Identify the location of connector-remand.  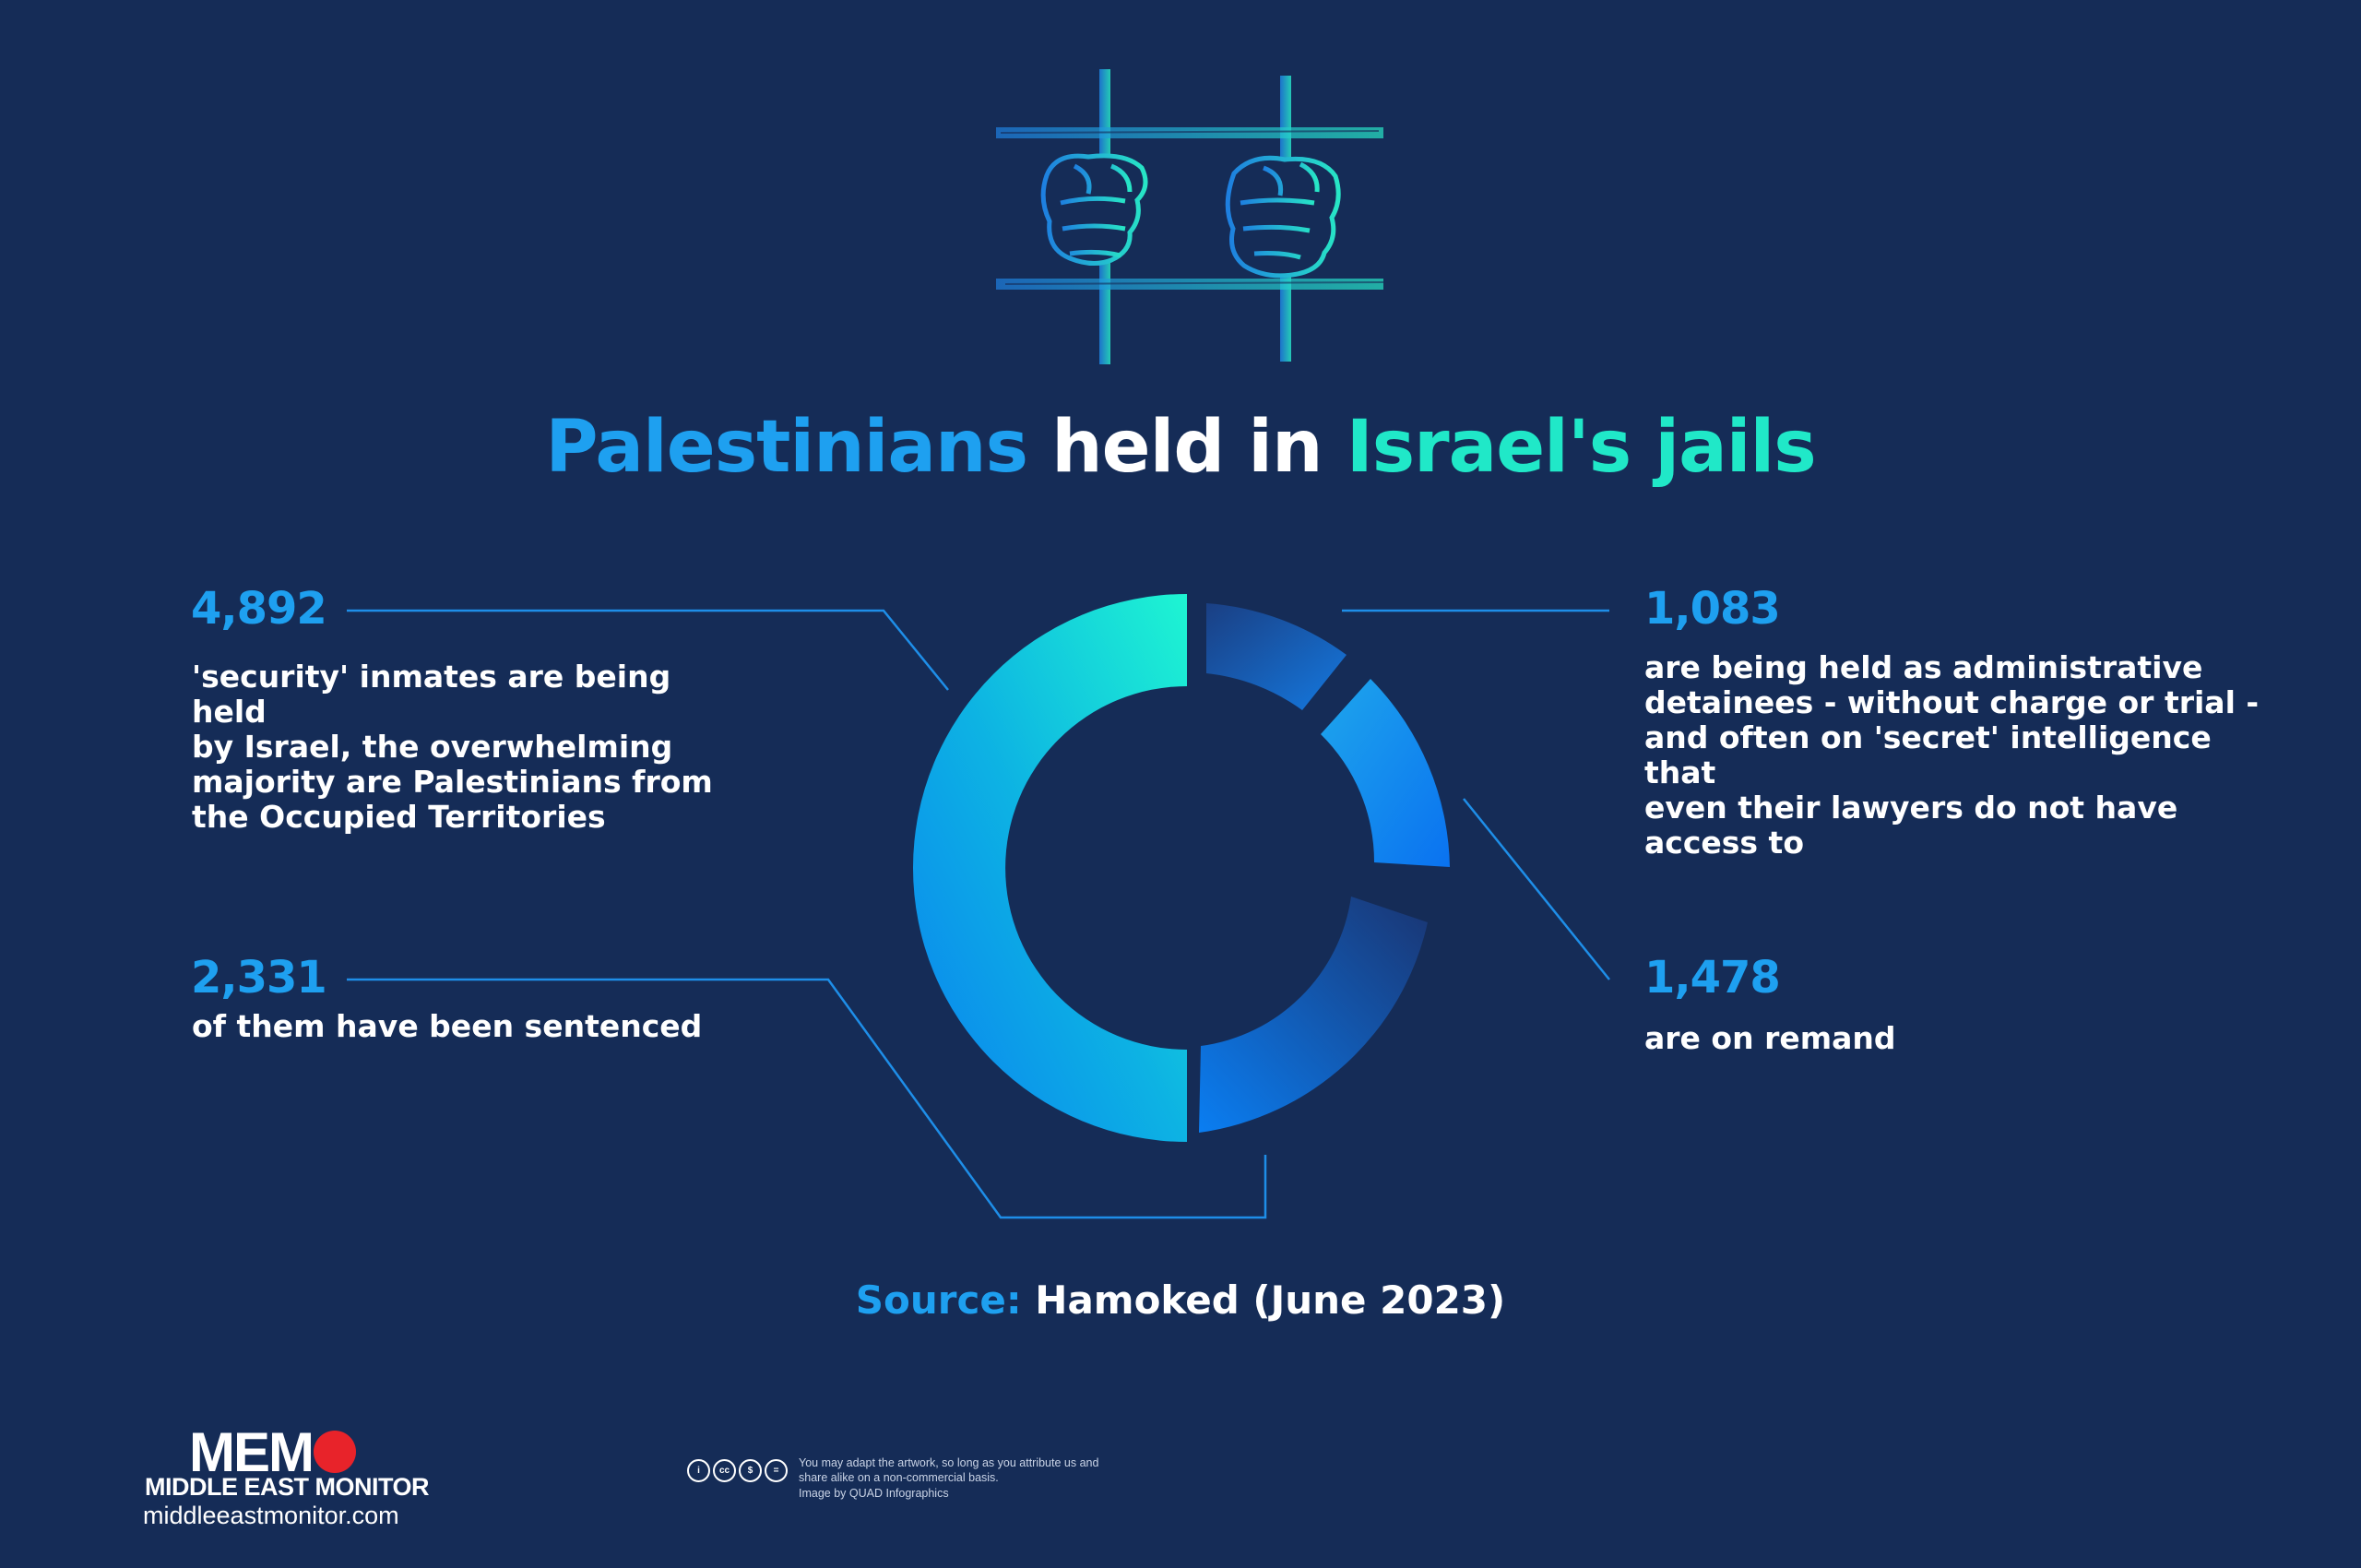
(1536, 889).